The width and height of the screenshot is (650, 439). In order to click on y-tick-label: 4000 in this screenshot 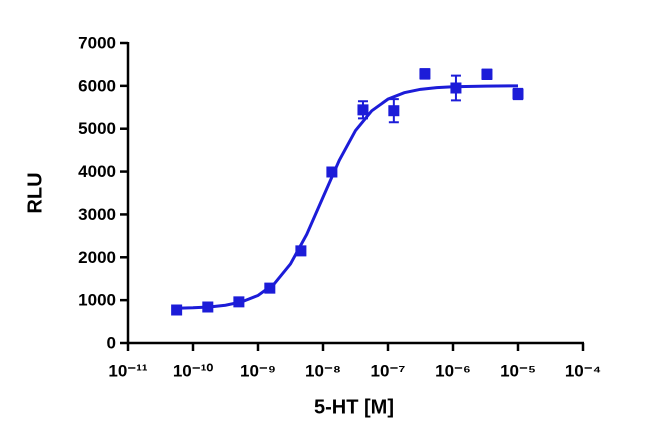, I will do `click(97, 171)`.